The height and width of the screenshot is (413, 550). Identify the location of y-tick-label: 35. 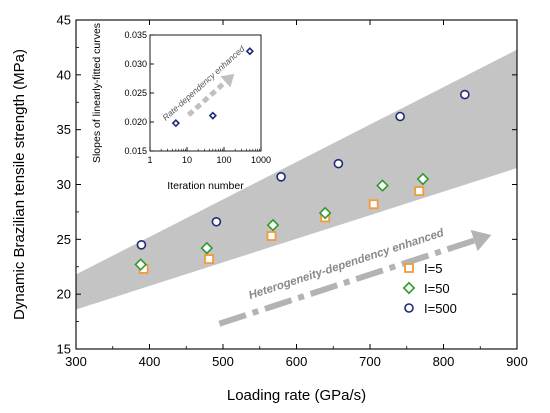
(64, 129).